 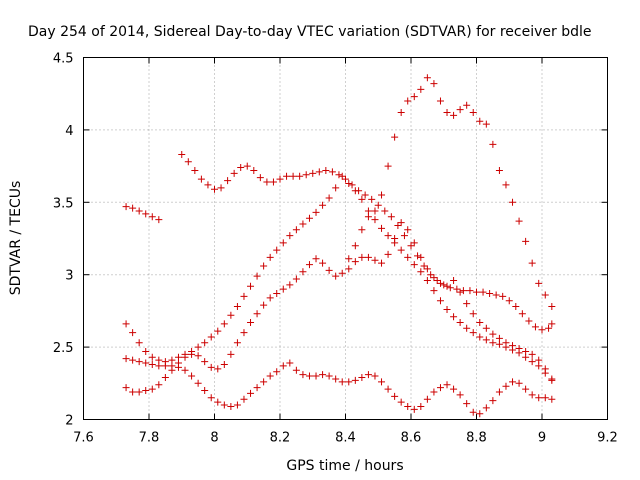 I want to click on y-tick-label: 3.5, so click(x=63, y=203).